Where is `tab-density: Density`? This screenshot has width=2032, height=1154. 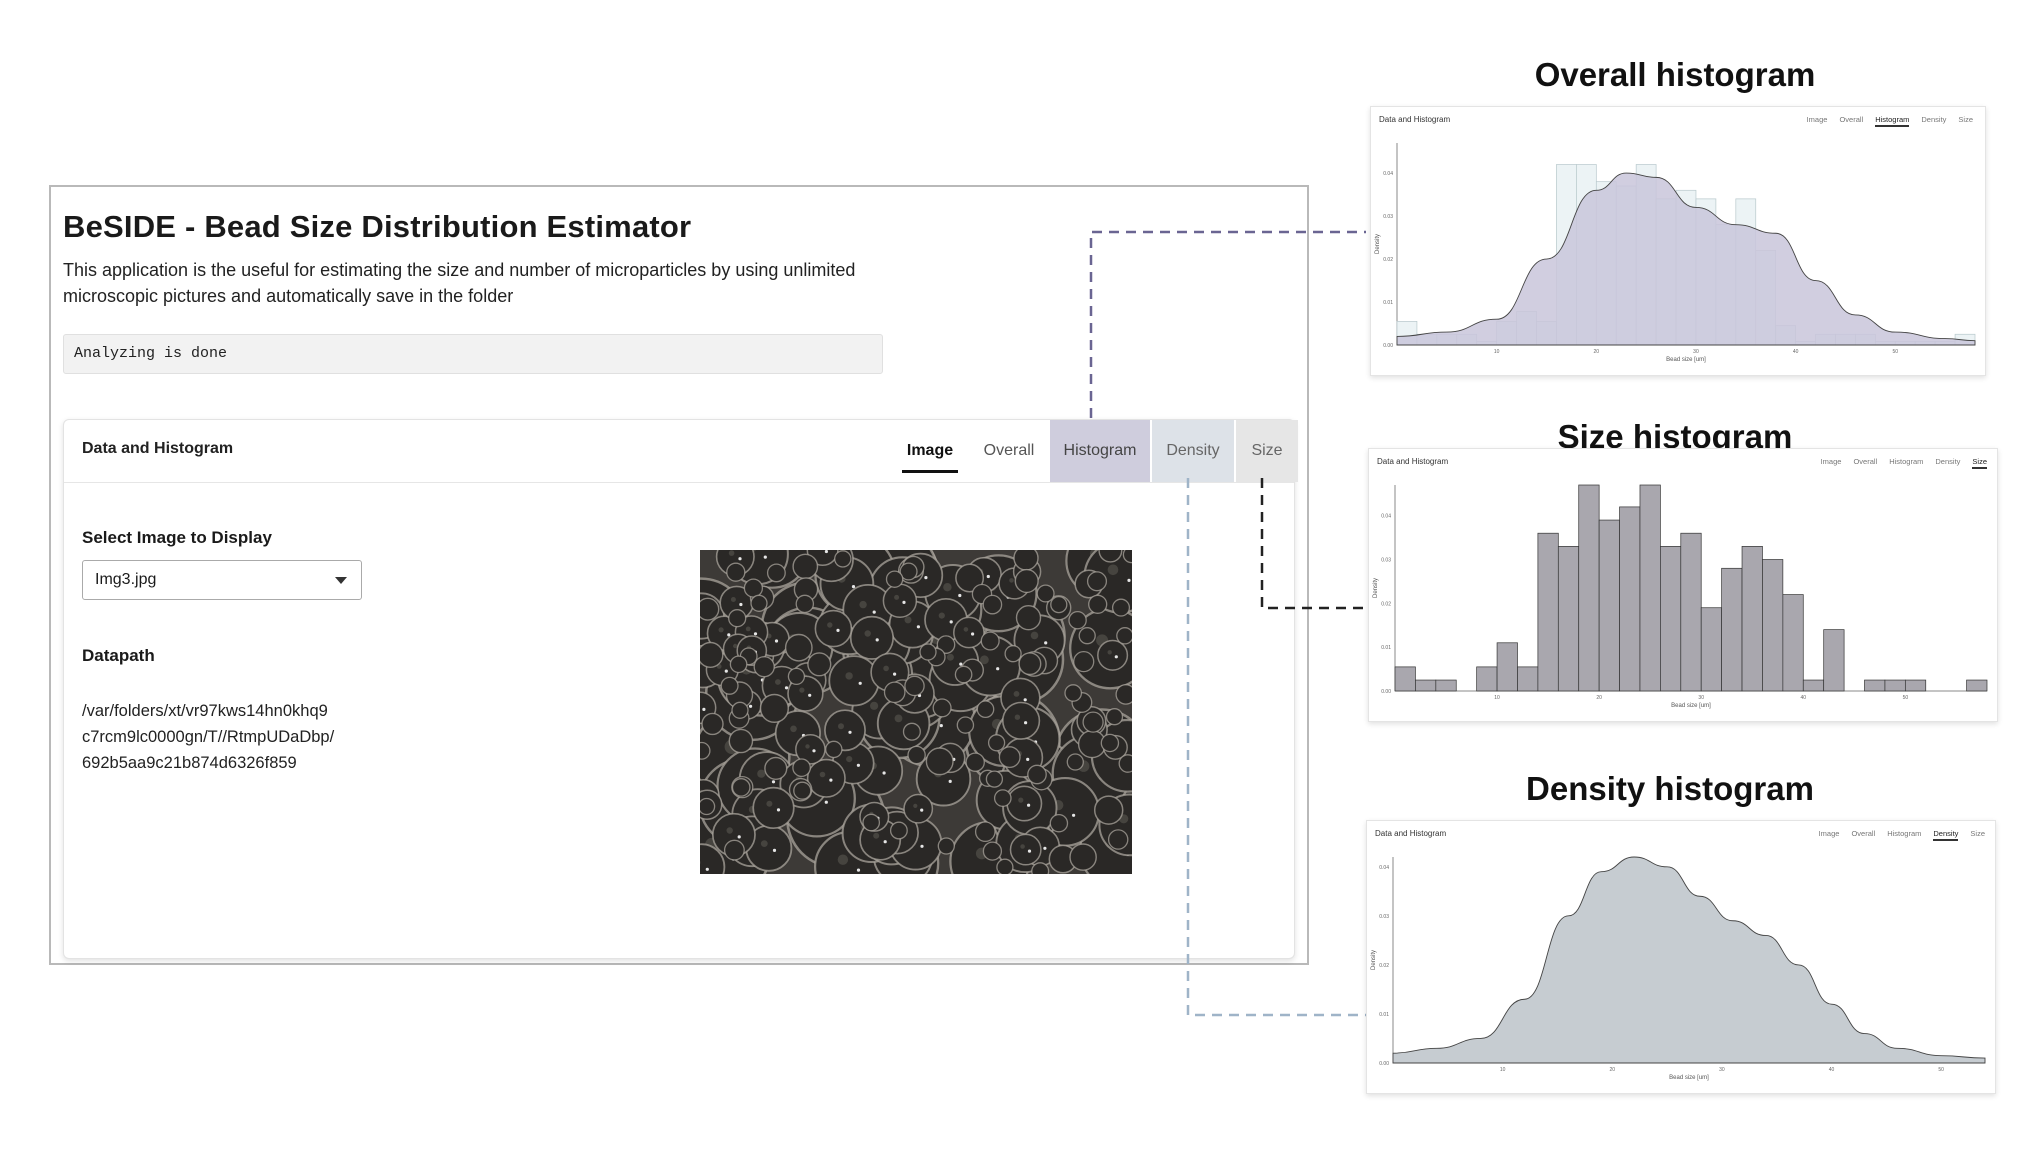 tab-density: Density is located at coordinates (1193, 451).